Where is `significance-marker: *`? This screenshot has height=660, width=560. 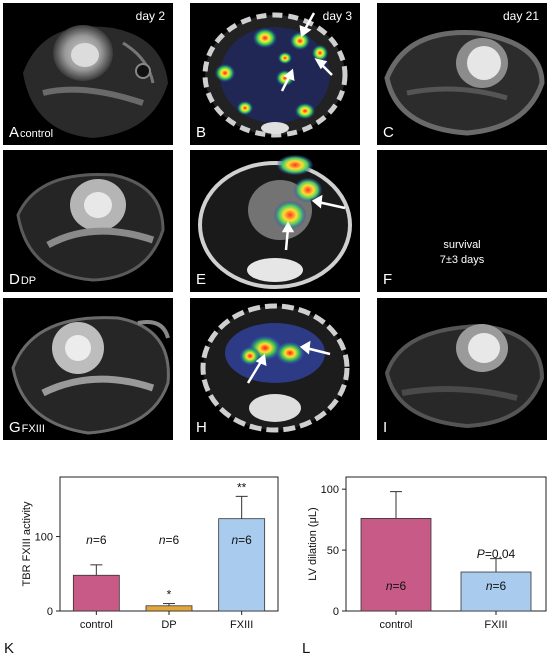 significance-marker: * is located at coordinates (169, 595).